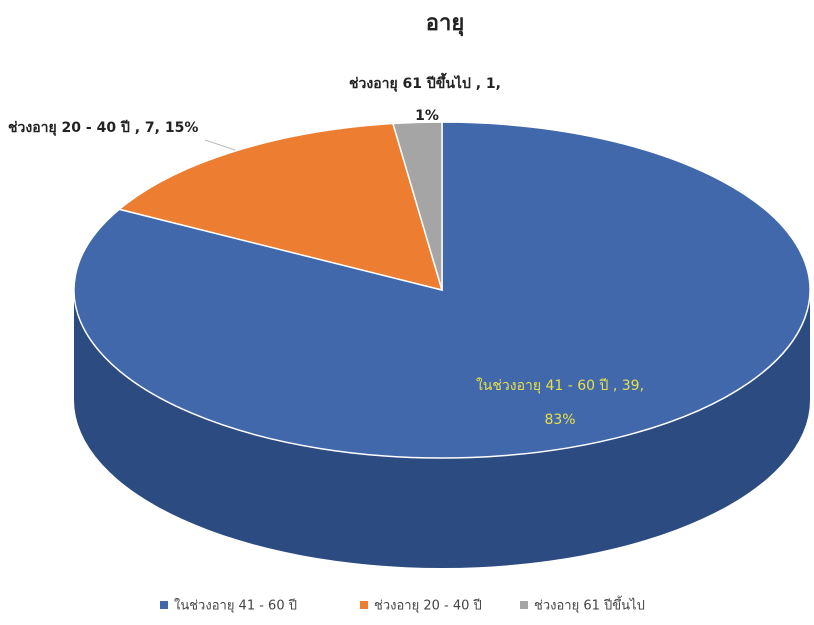 This screenshot has width=814, height=625. I want to click on data-label: 1%, so click(427, 116).